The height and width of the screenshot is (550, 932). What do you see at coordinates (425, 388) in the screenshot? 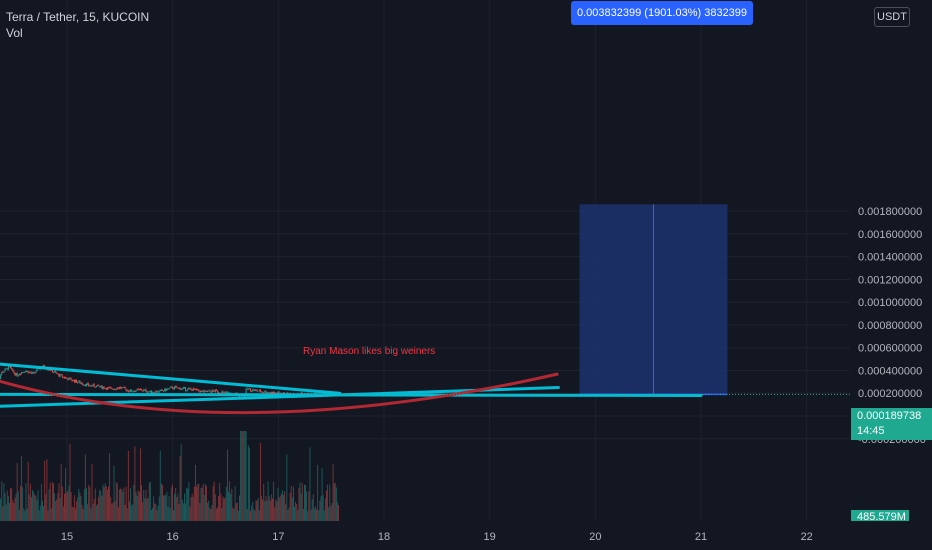
I see `drawings` at bounding box center [425, 388].